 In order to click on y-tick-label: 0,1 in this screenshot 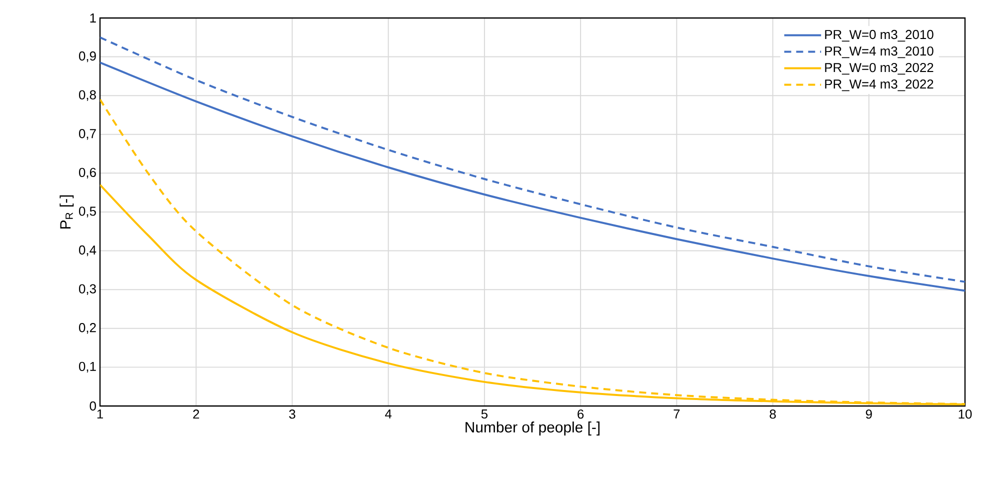, I will do `click(87, 367)`.